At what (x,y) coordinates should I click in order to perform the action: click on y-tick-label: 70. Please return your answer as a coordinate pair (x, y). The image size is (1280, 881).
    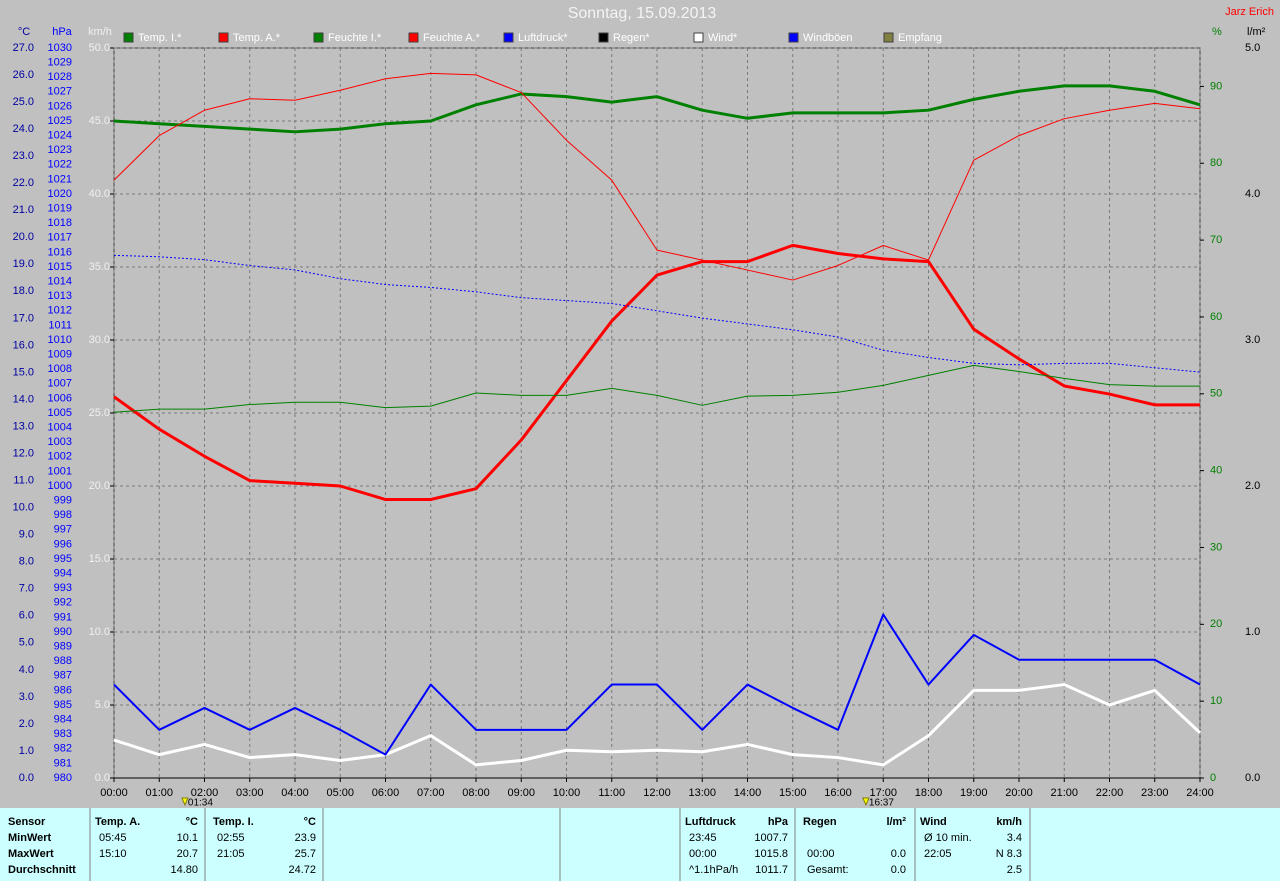
    Looking at the image, I should click on (1216, 240).